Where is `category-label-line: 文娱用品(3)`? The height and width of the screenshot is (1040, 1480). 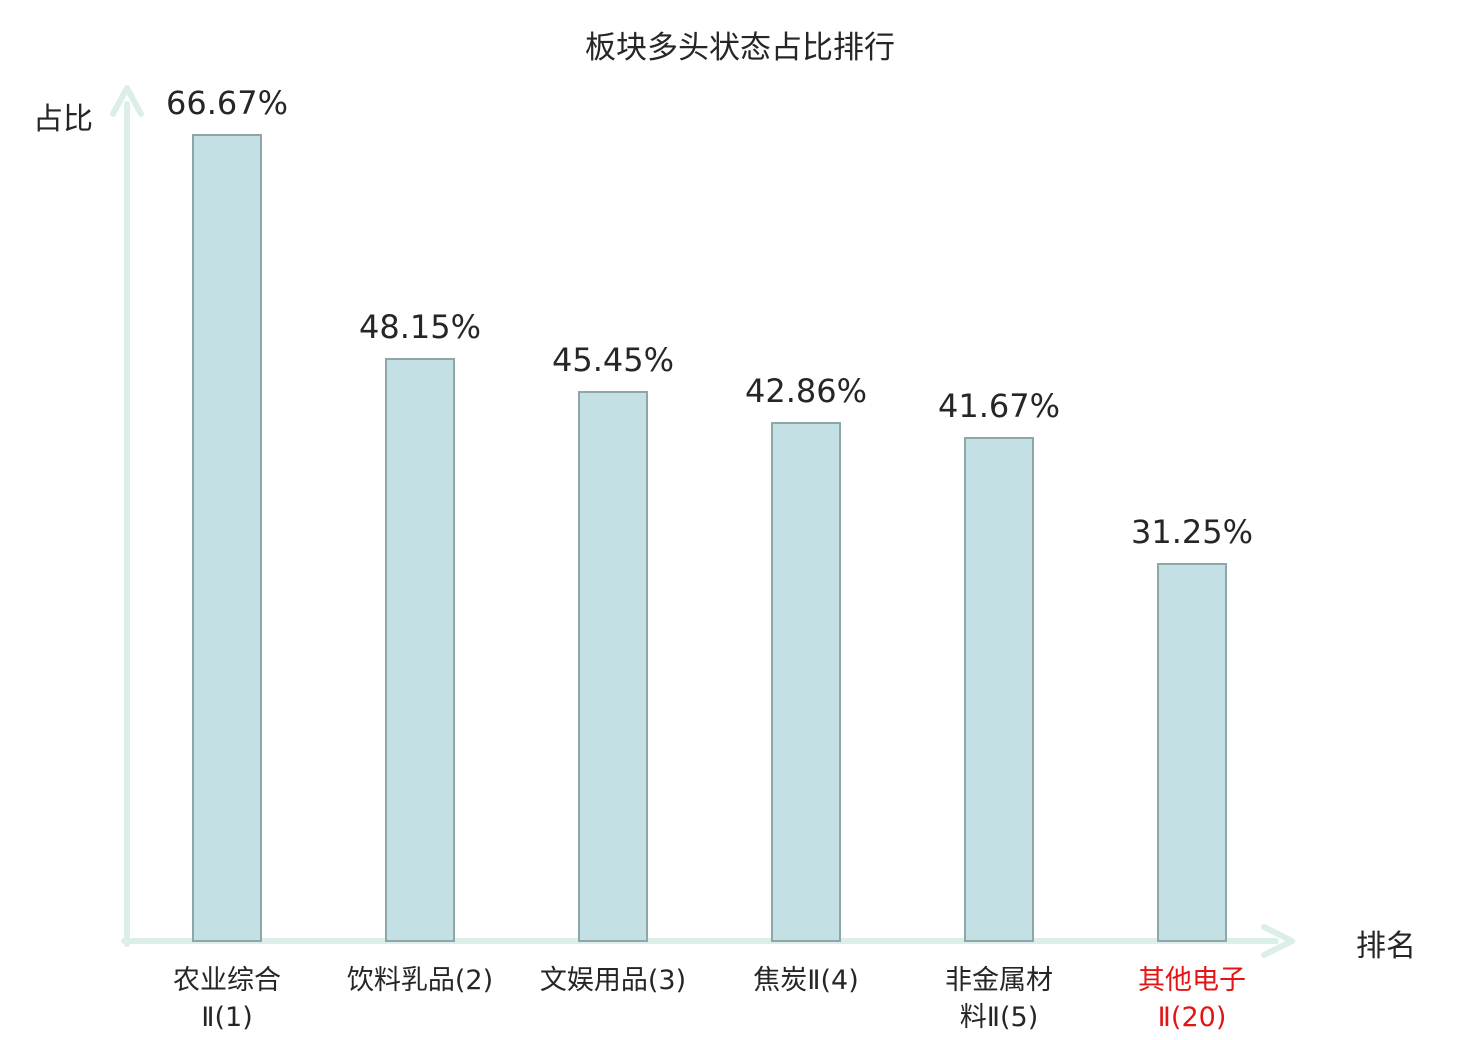
category-label-line: 文娱用品(3) is located at coordinates (613, 980).